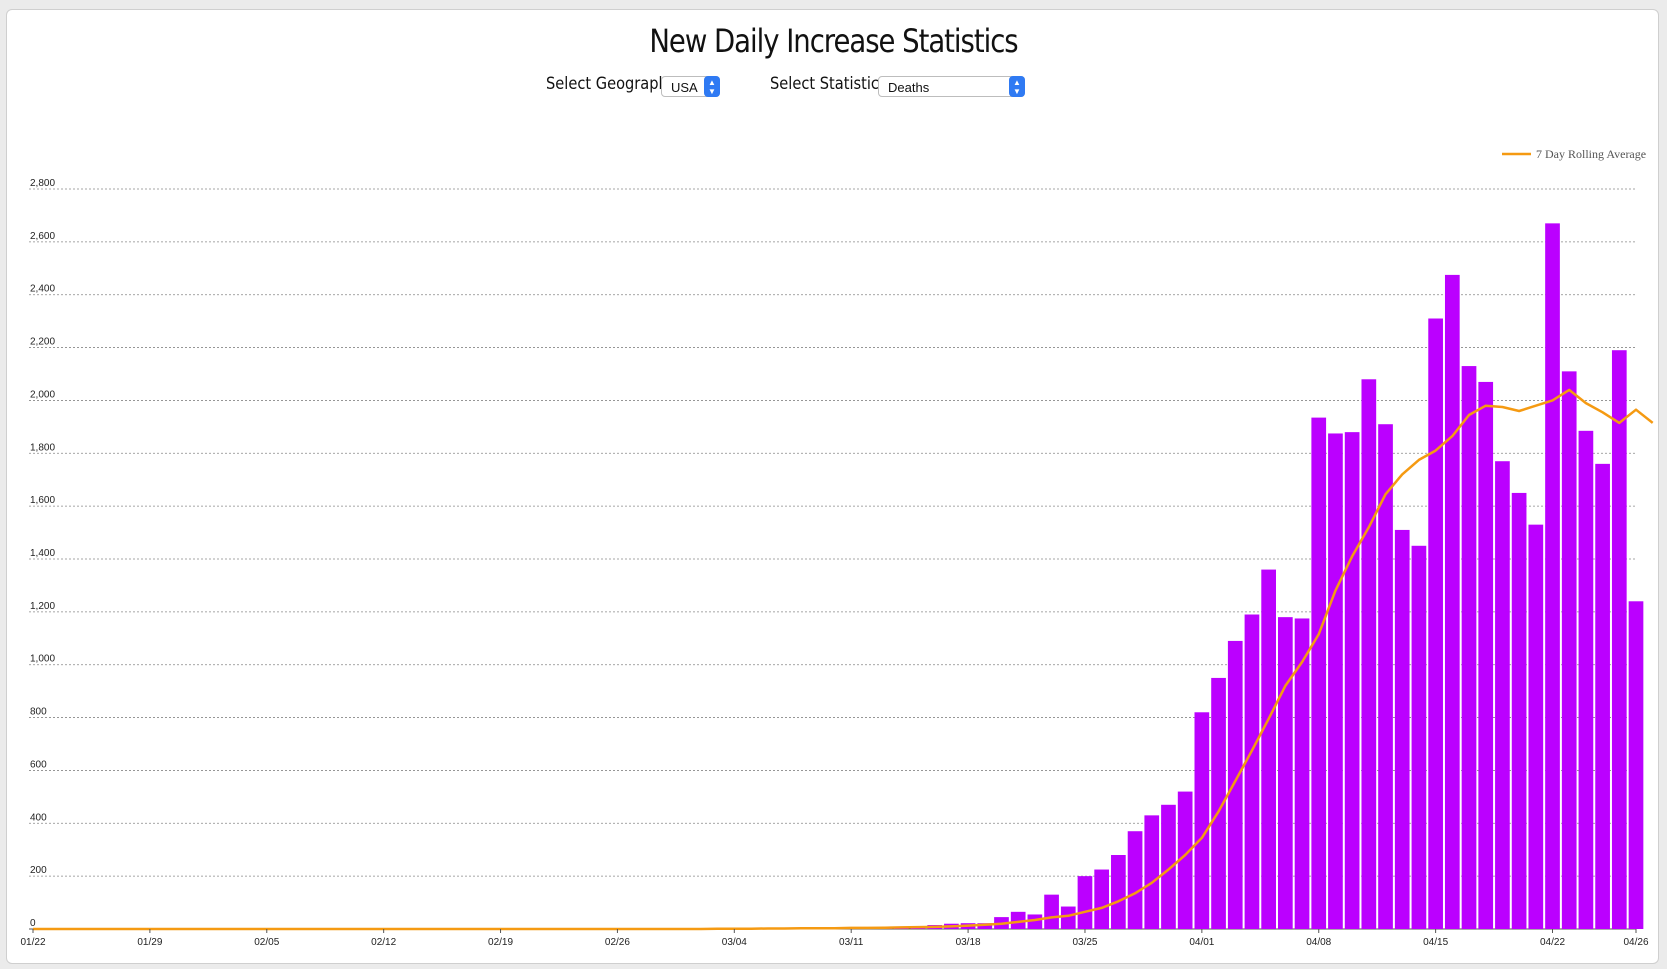 This screenshot has height=969, width=1667. Describe the element at coordinates (42, 659) in the screenshot. I see `y-tick-label: 1,000` at that location.